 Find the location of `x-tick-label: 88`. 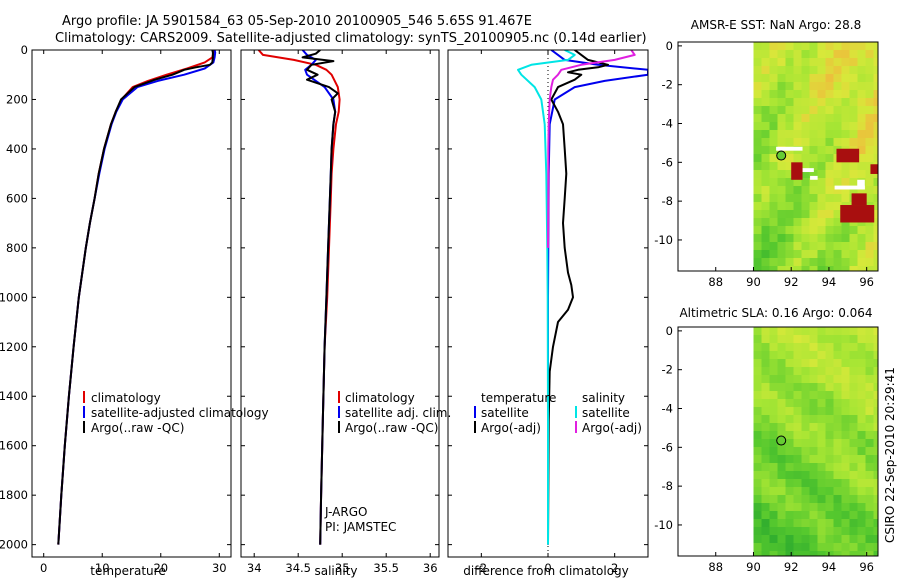

x-tick-label: 88 is located at coordinates (715, 282).